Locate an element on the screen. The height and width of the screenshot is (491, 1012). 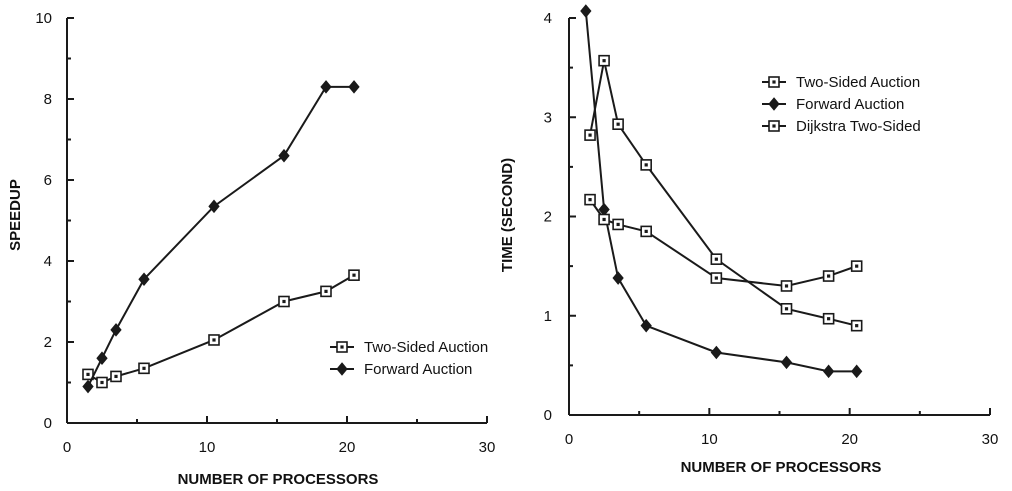
speedup-y-tick-label: 6 is located at coordinates (48, 180).